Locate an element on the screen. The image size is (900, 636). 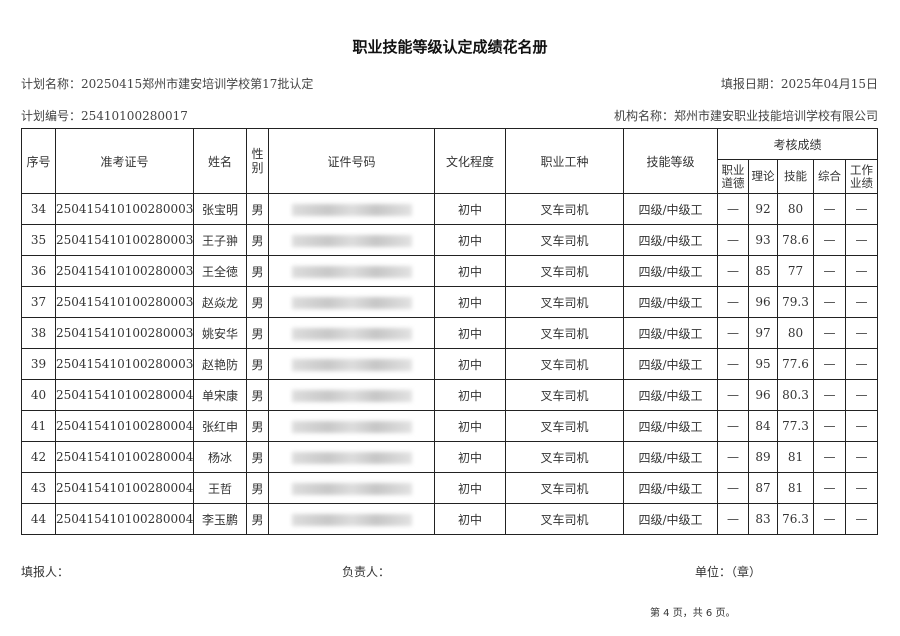
cell-name: 李玉鹏 is located at coordinates (220, 519).